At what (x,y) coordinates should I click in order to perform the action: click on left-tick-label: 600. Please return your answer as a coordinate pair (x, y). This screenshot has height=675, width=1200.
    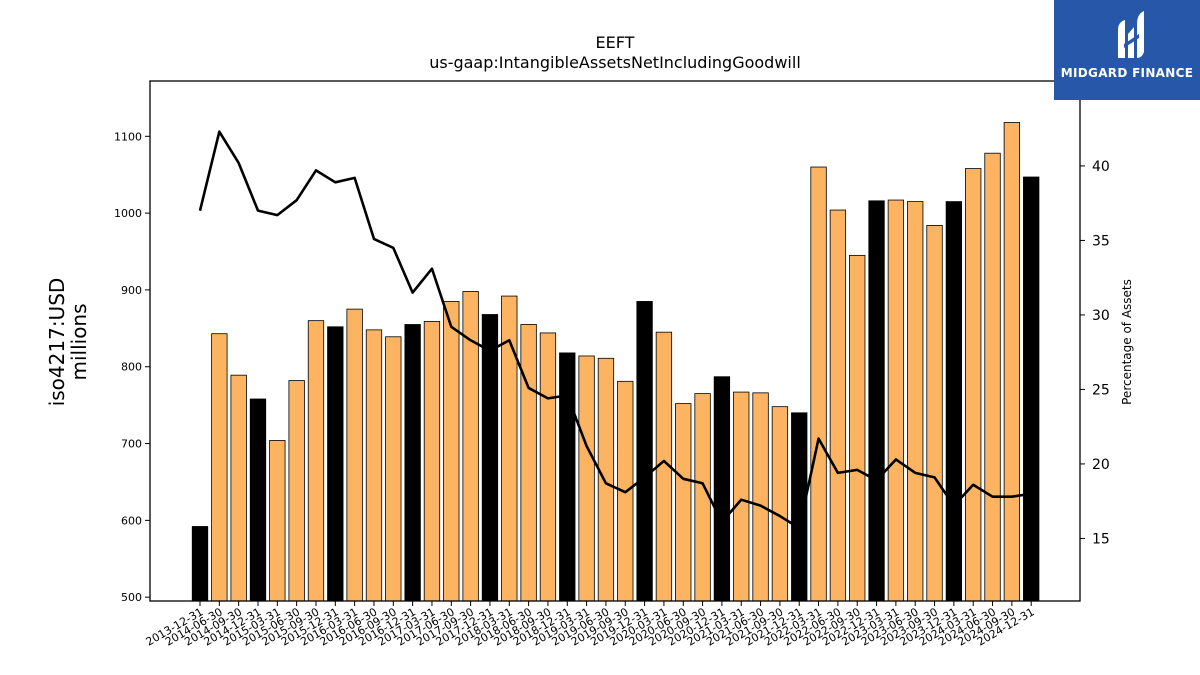
    Looking at the image, I should click on (131, 520).